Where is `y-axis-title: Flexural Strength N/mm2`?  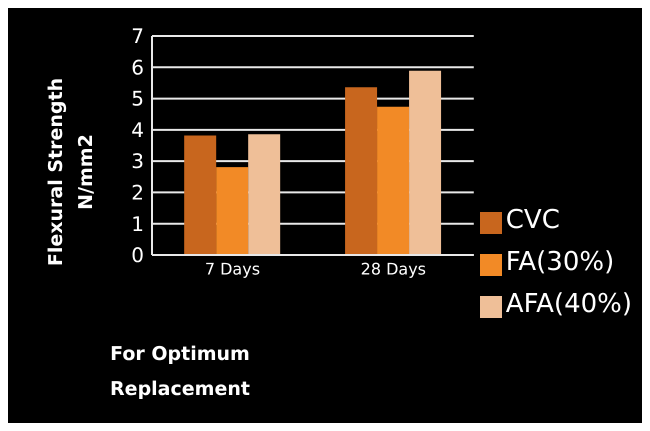 y-axis-title: Flexural Strength N/mm2 is located at coordinates (71, 172).